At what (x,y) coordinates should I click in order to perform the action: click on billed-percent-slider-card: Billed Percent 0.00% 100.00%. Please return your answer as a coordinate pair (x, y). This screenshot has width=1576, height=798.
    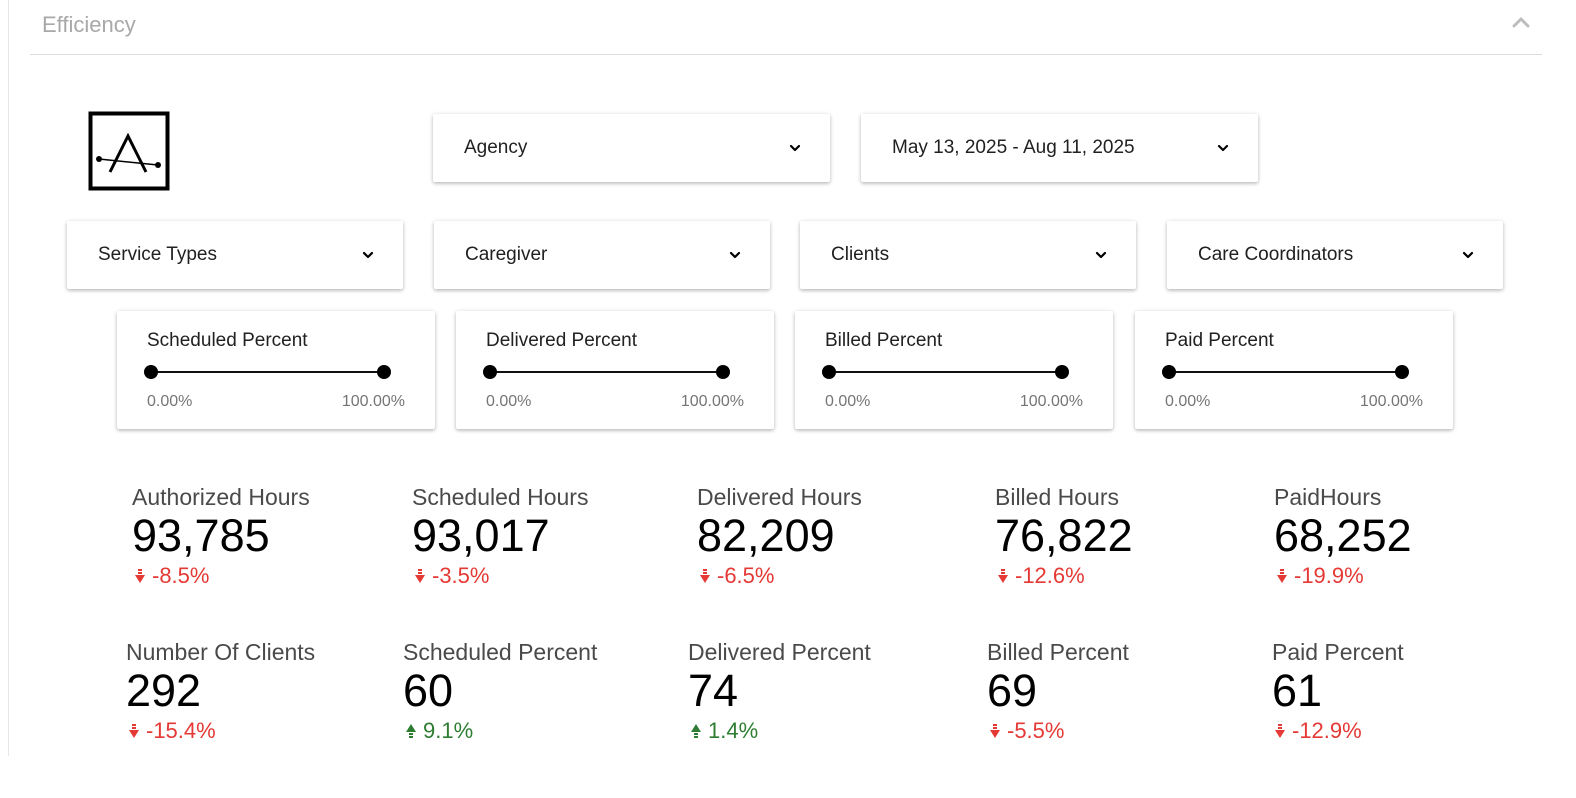
    Looking at the image, I should click on (954, 370).